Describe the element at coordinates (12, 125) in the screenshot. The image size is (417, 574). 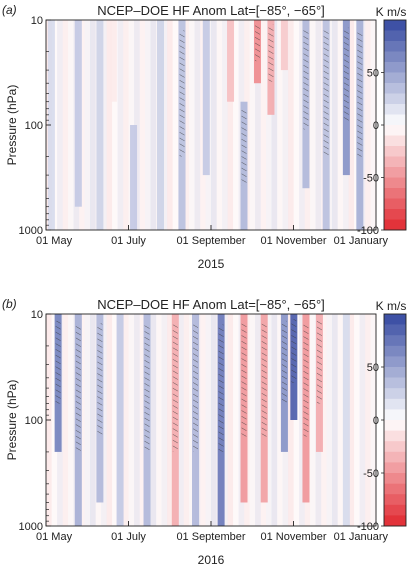
I see `y-axis-label: Pressure (hPa)` at that location.